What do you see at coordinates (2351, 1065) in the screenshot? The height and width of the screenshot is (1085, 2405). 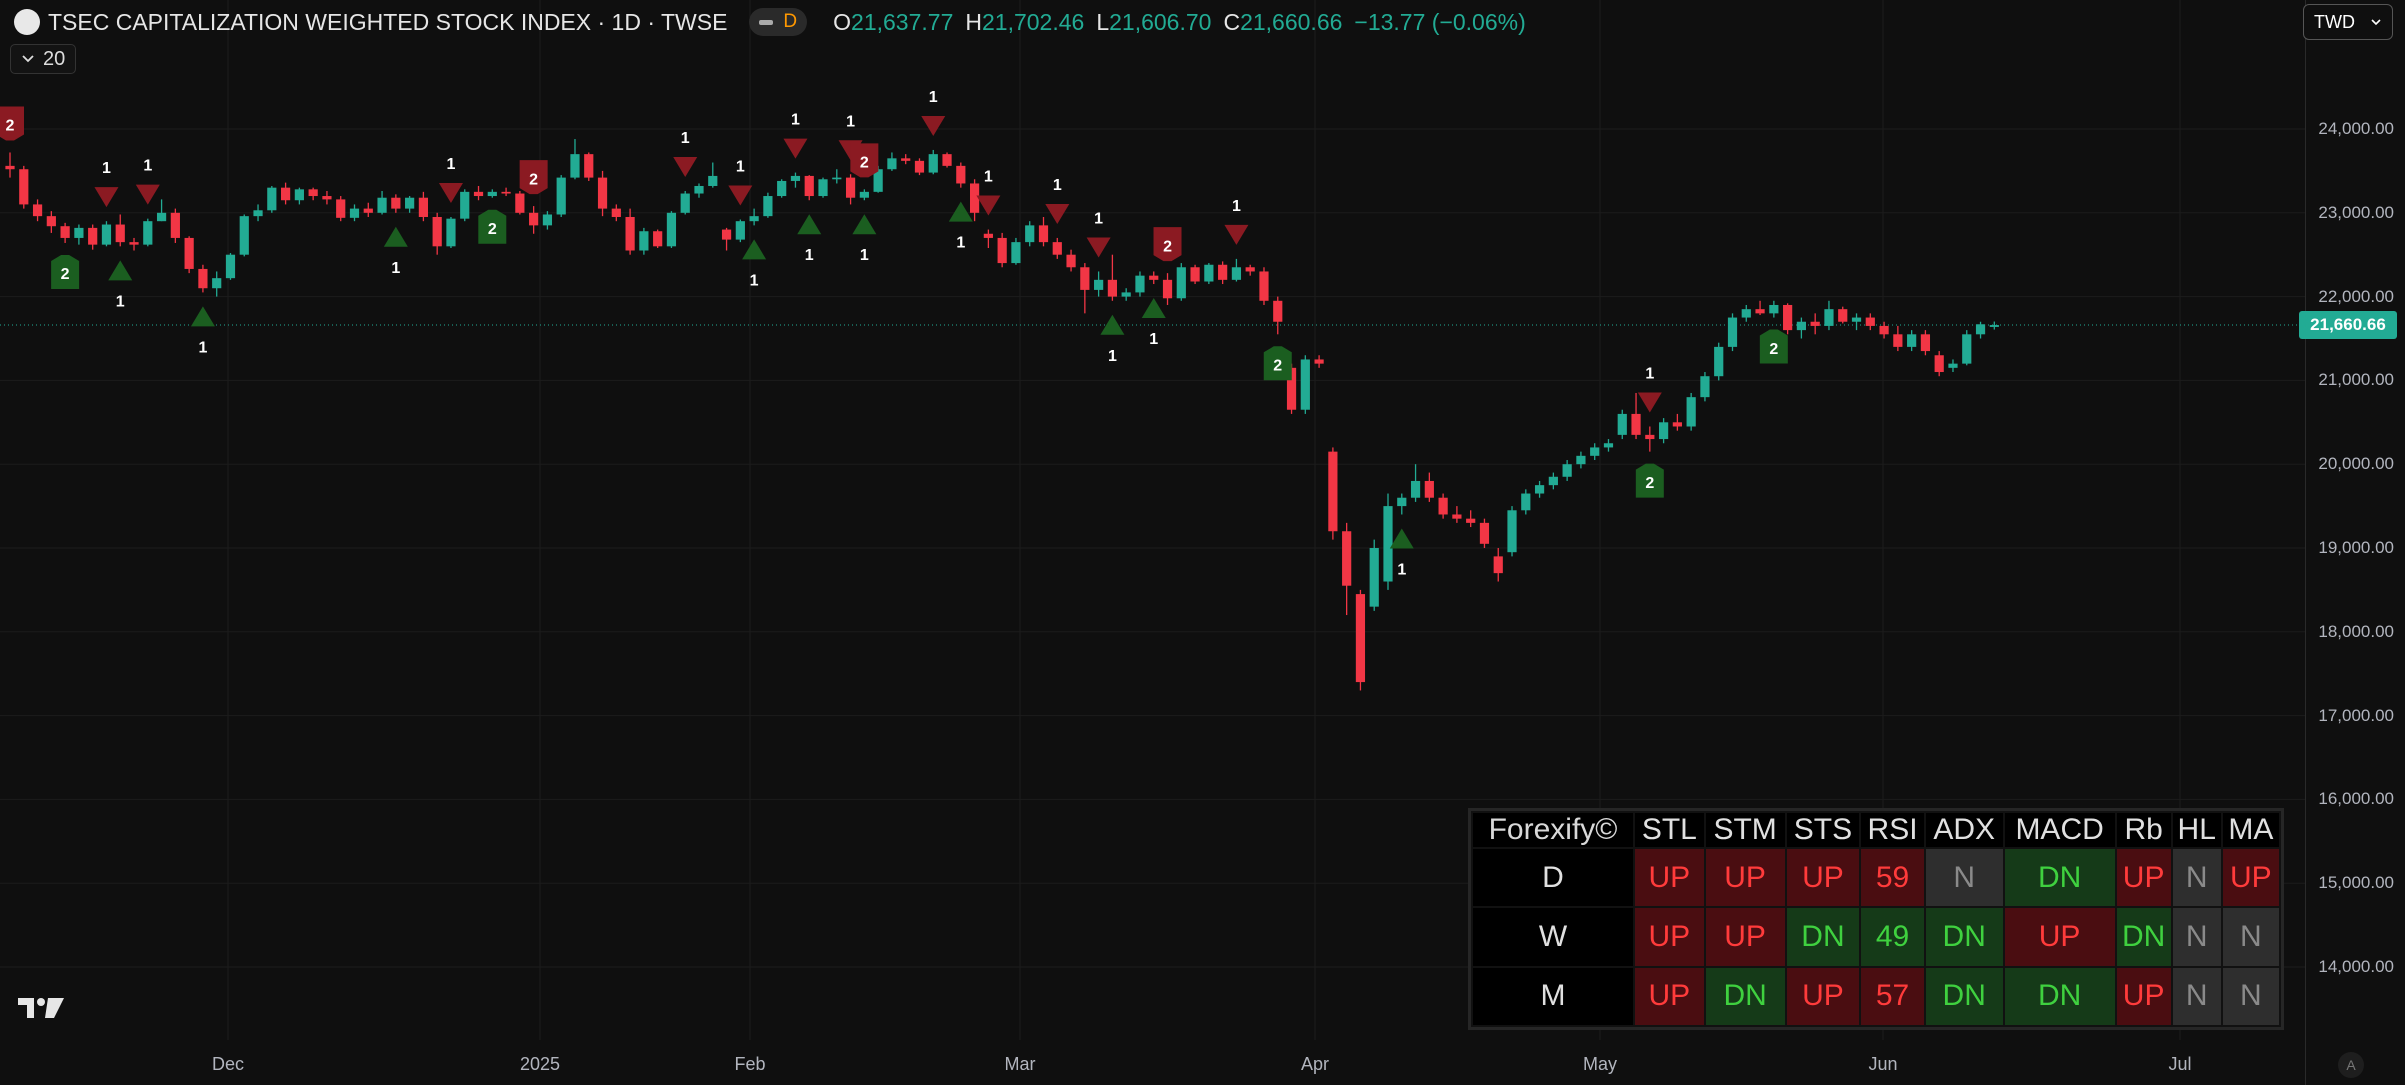 I see `auto-scale-button: A` at bounding box center [2351, 1065].